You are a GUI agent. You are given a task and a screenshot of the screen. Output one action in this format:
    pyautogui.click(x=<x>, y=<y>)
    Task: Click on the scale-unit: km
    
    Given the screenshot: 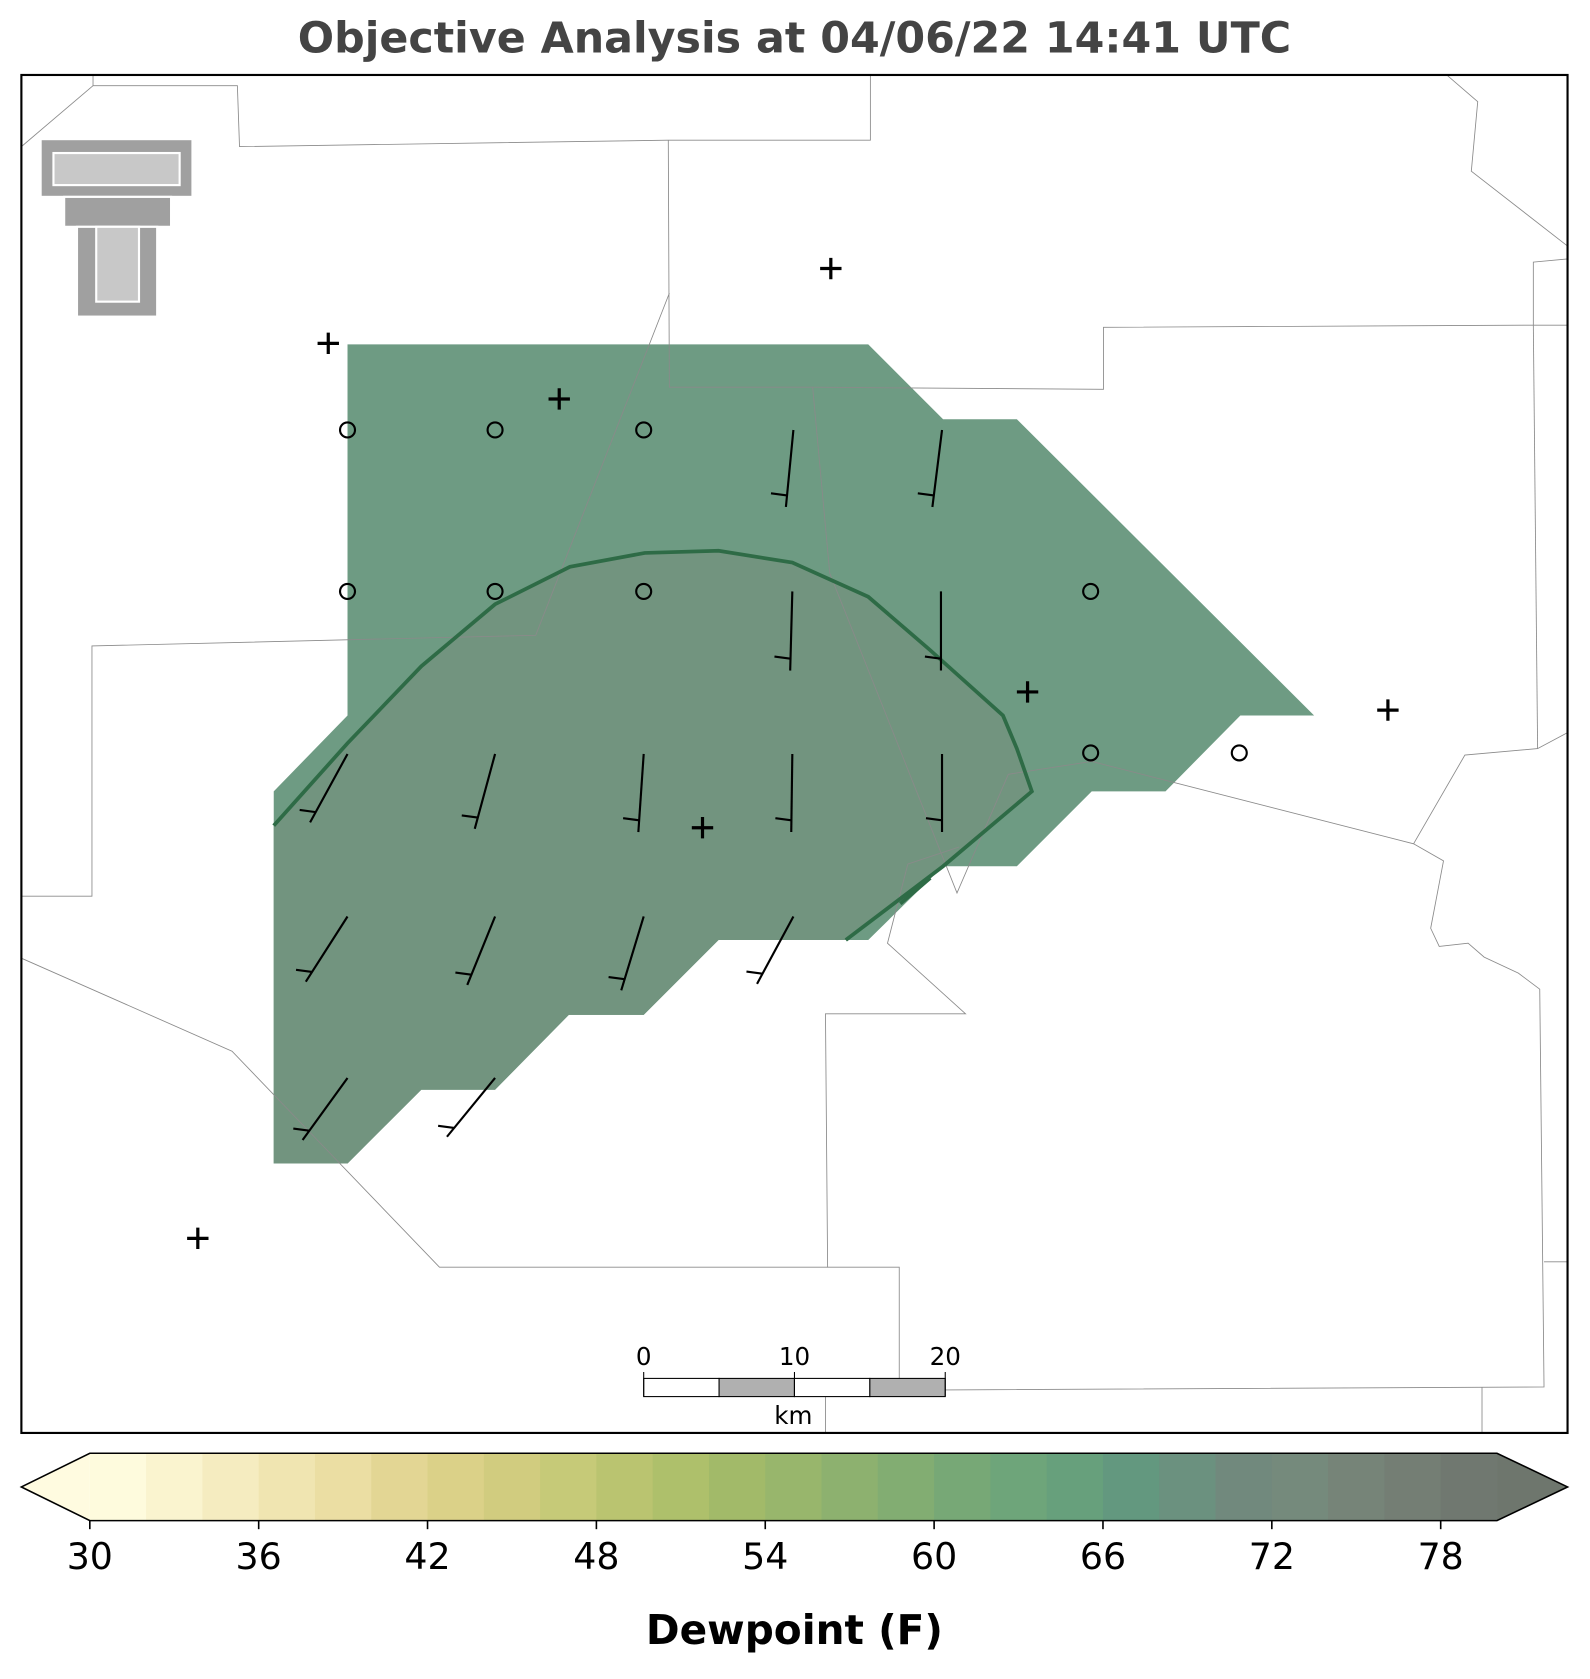 What is the action you would take?
    pyautogui.click(x=793, y=1415)
    